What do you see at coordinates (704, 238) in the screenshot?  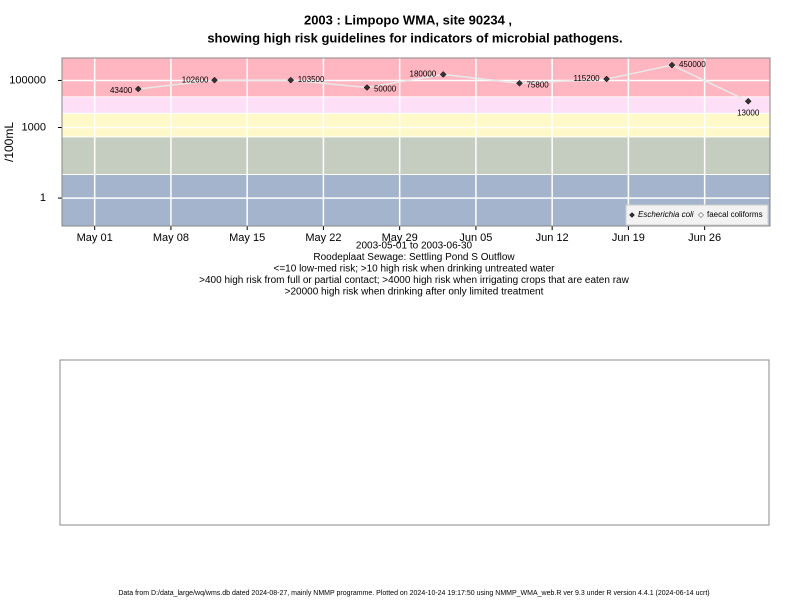 I see `x-tick-label: Jun 26` at bounding box center [704, 238].